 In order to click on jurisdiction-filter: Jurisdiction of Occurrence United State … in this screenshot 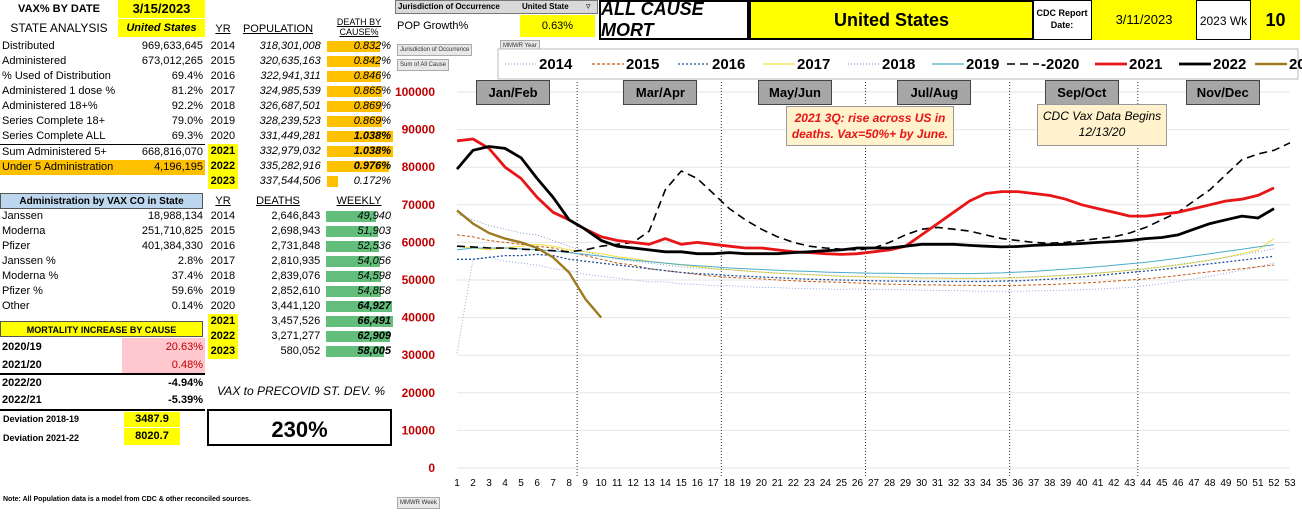, I will do `click(496, 7)`.